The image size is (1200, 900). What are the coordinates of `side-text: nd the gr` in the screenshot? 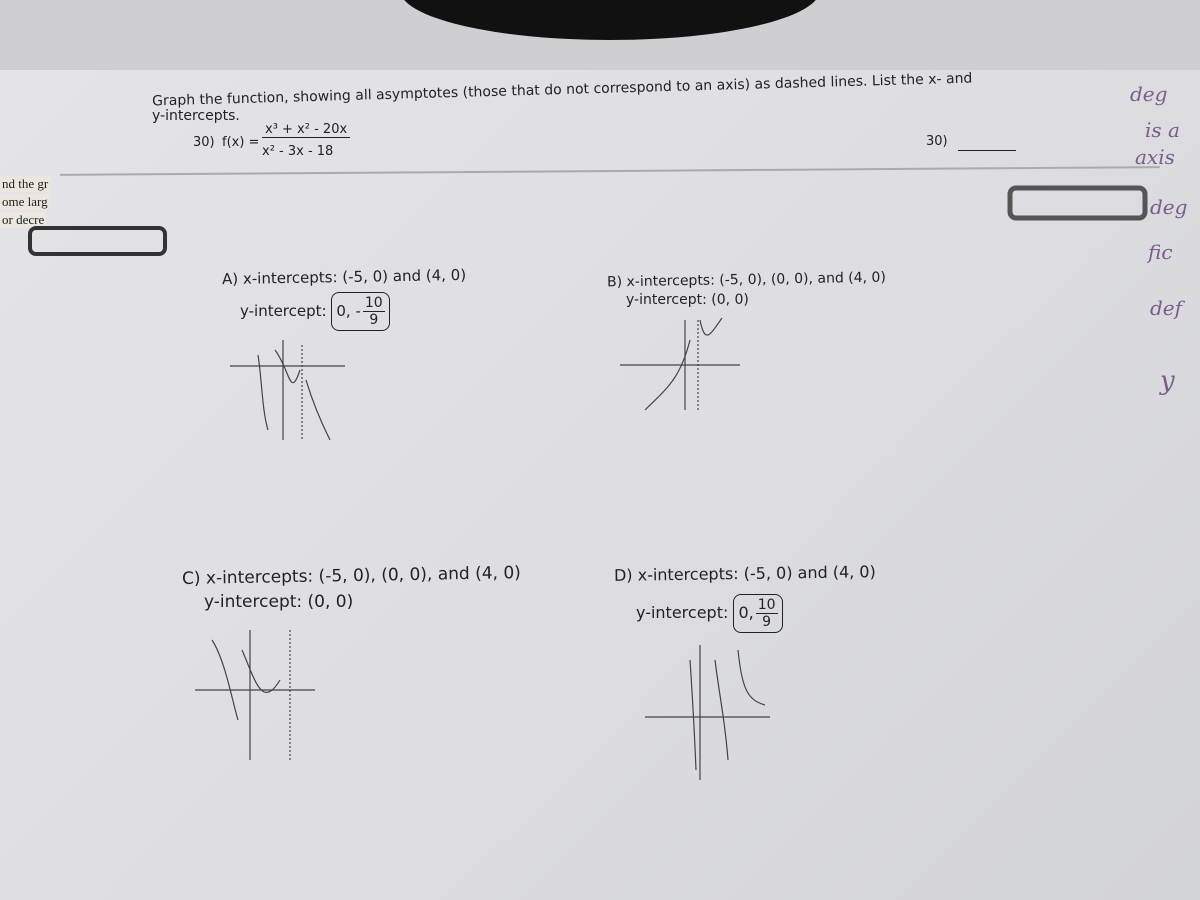 It's located at (25, 184).